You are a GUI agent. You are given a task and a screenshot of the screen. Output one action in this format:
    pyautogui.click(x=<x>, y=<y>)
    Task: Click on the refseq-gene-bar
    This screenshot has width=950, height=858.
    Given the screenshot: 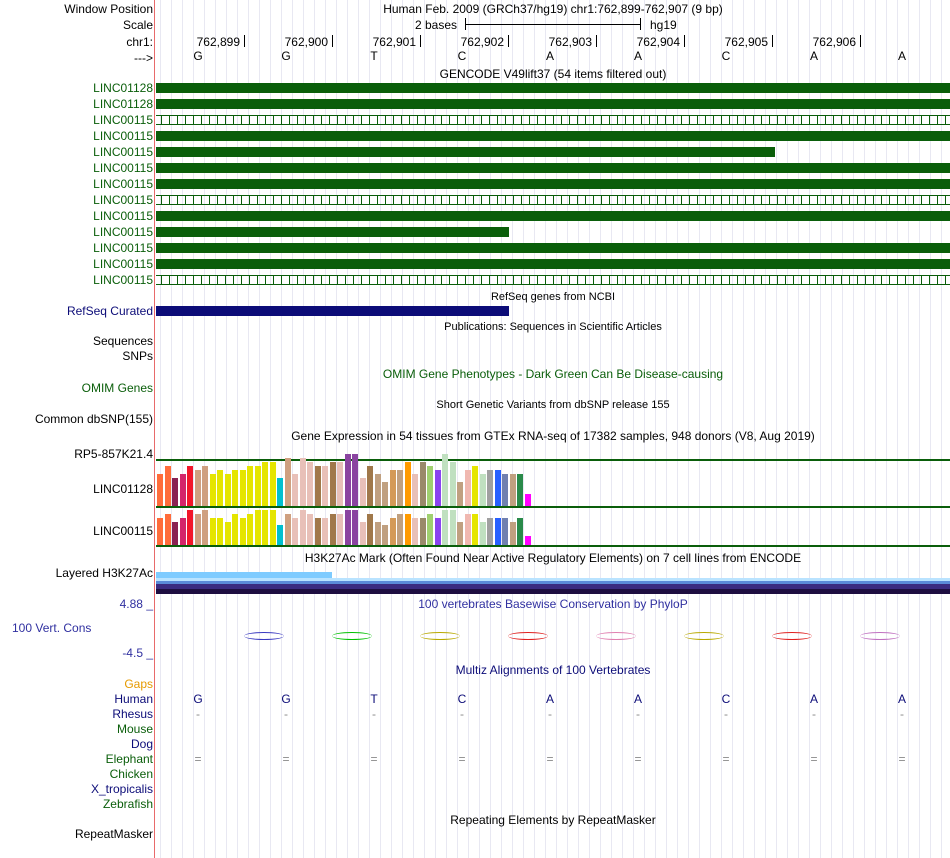 What is the action you would take?
    pyautogui.click(x=332, y=311)
    